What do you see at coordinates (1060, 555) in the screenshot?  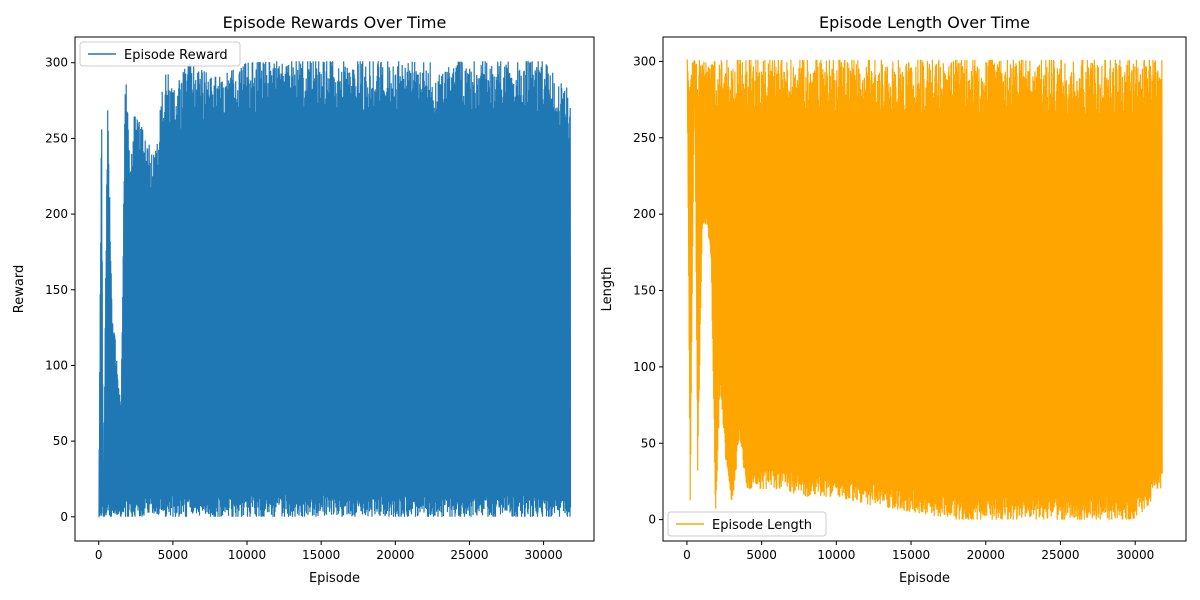 I see `x-tick-label-1-5: 25000` at bounding box center [1060, 555].